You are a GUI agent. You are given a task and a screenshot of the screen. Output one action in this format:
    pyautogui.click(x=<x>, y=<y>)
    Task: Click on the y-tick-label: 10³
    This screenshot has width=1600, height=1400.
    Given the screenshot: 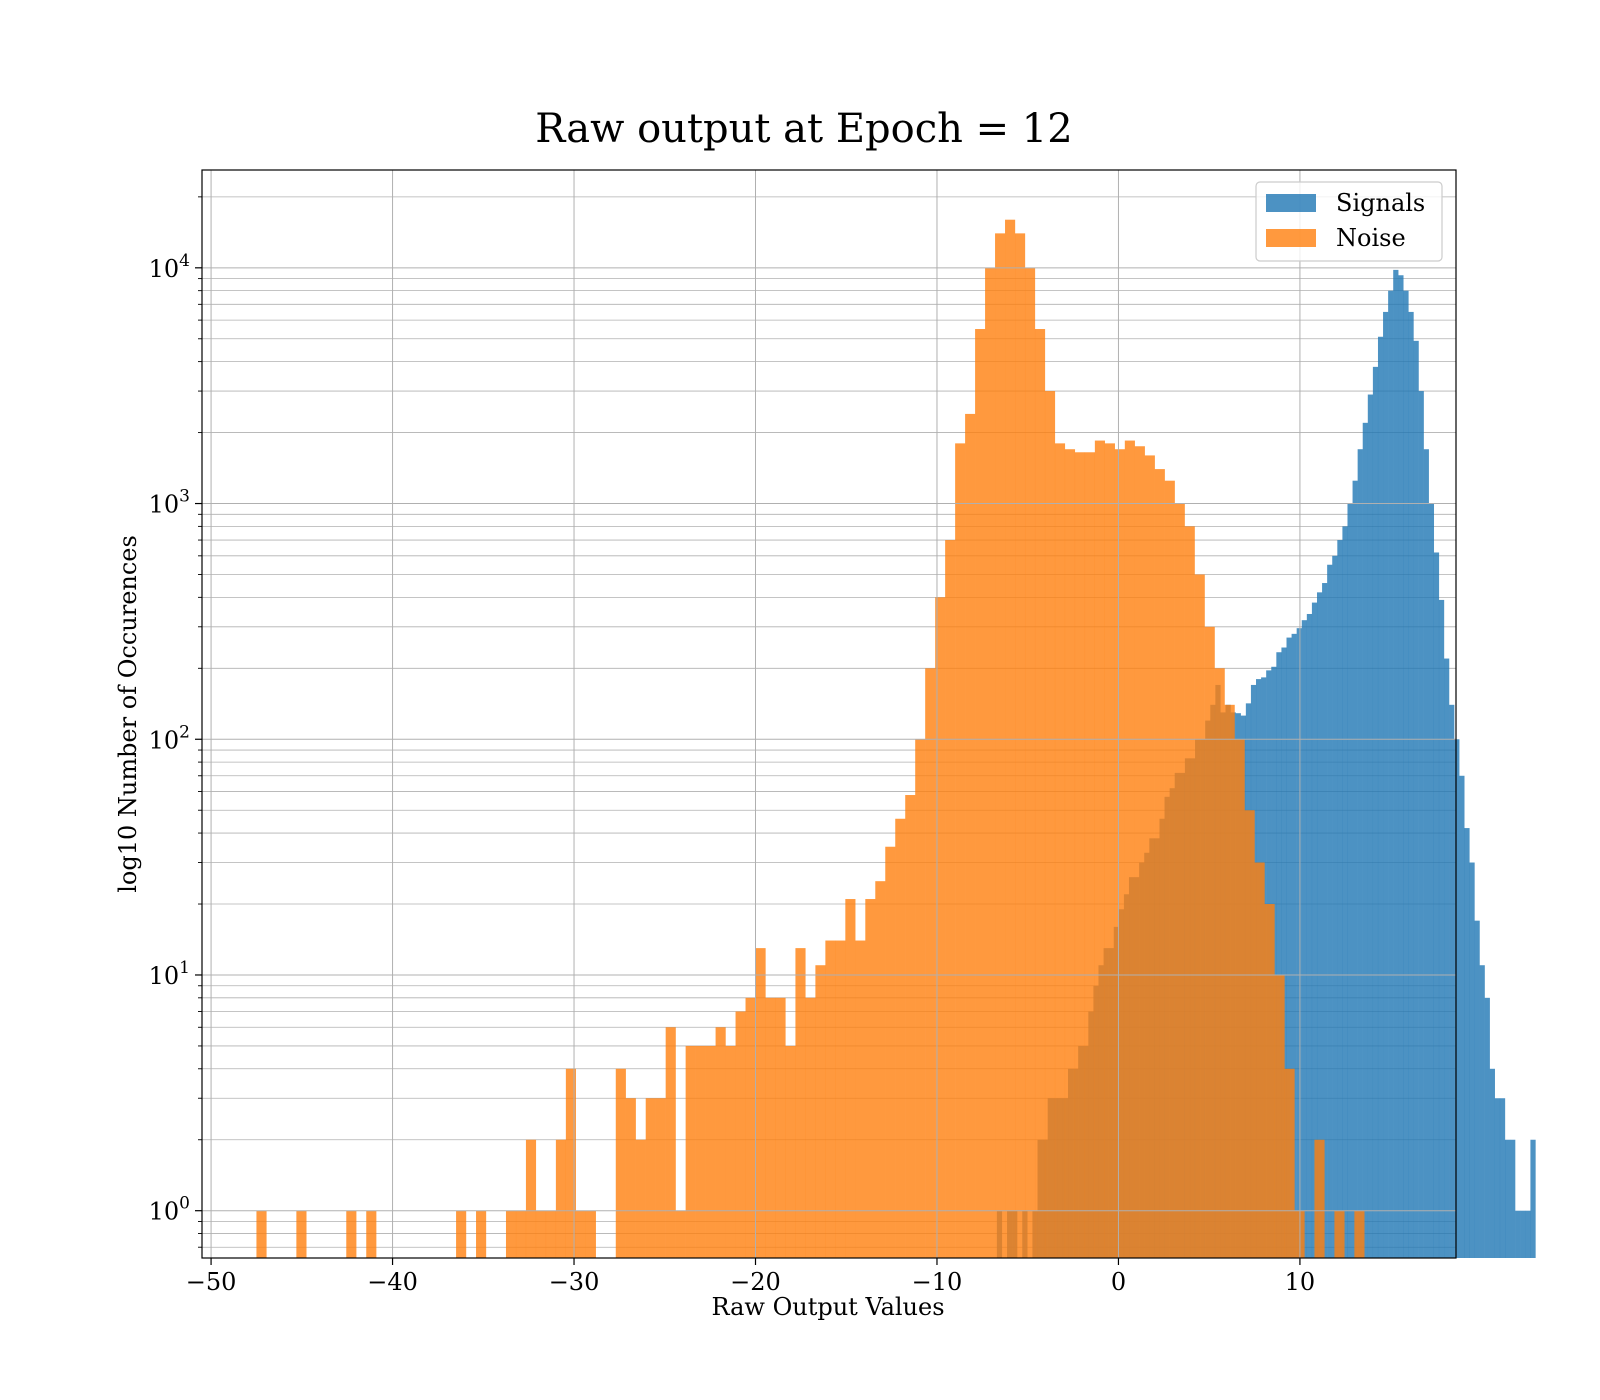 What is the action you would take?
    pyautogui.click(x=169, y=503)
    